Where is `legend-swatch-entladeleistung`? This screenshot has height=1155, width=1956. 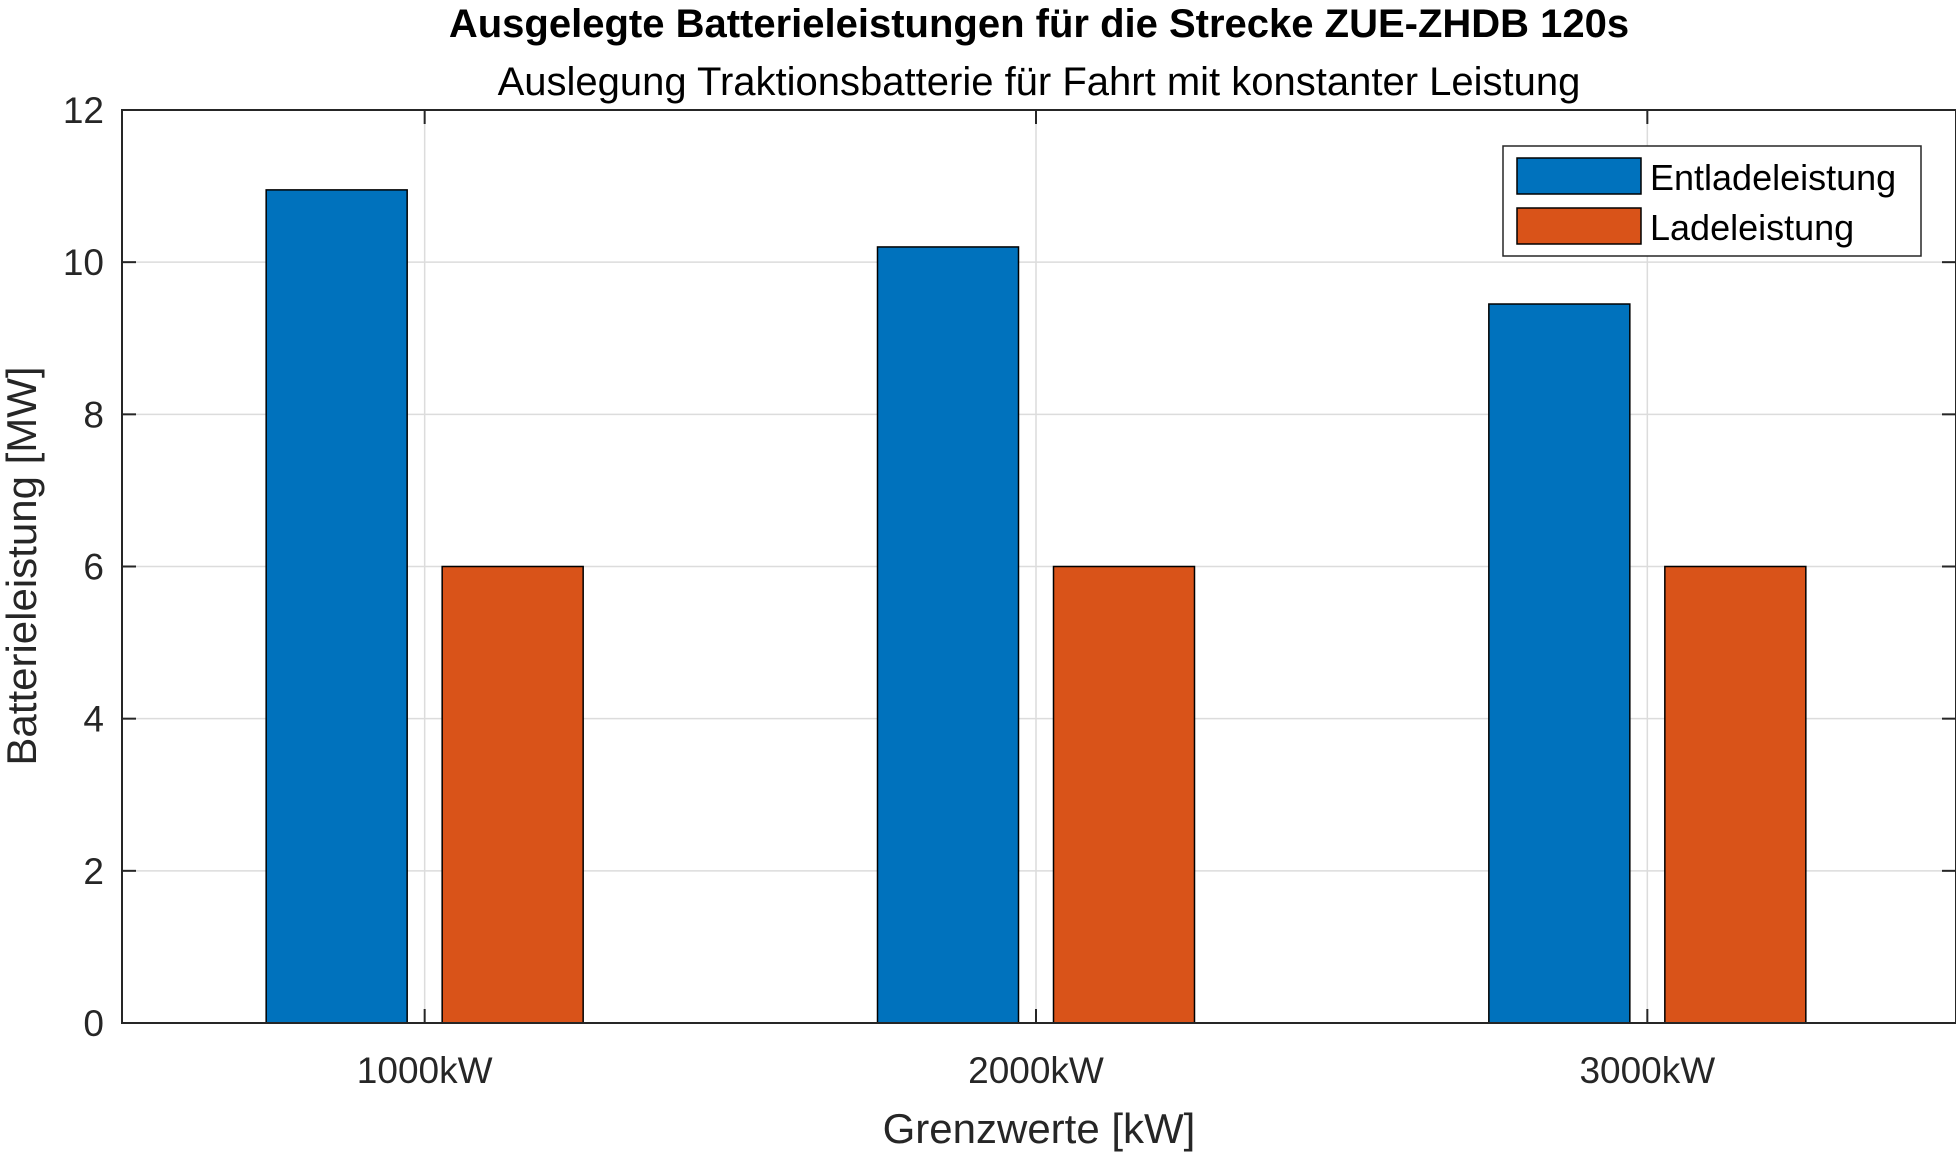 legend-swatch-entladeleistung is located at coordinates (1579, 176).